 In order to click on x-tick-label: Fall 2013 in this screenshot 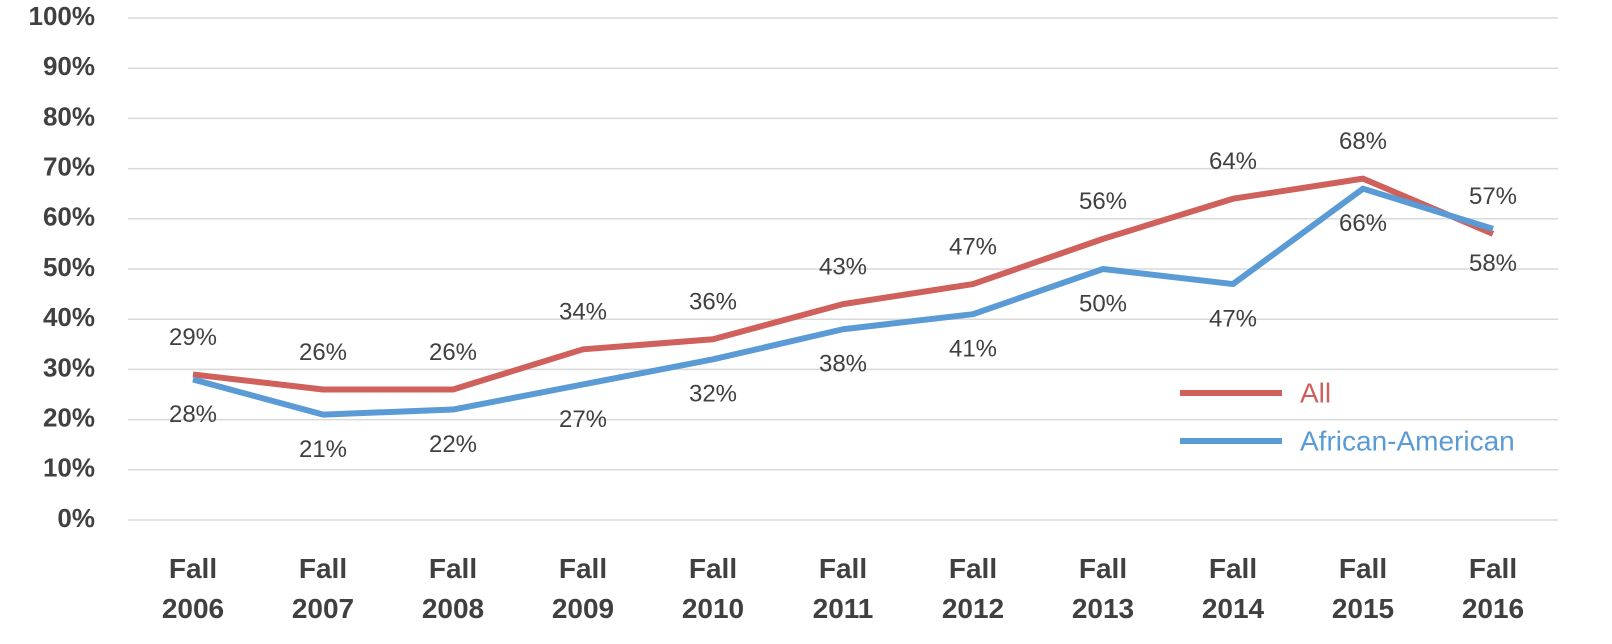, I will do `click(1103, 588)`.